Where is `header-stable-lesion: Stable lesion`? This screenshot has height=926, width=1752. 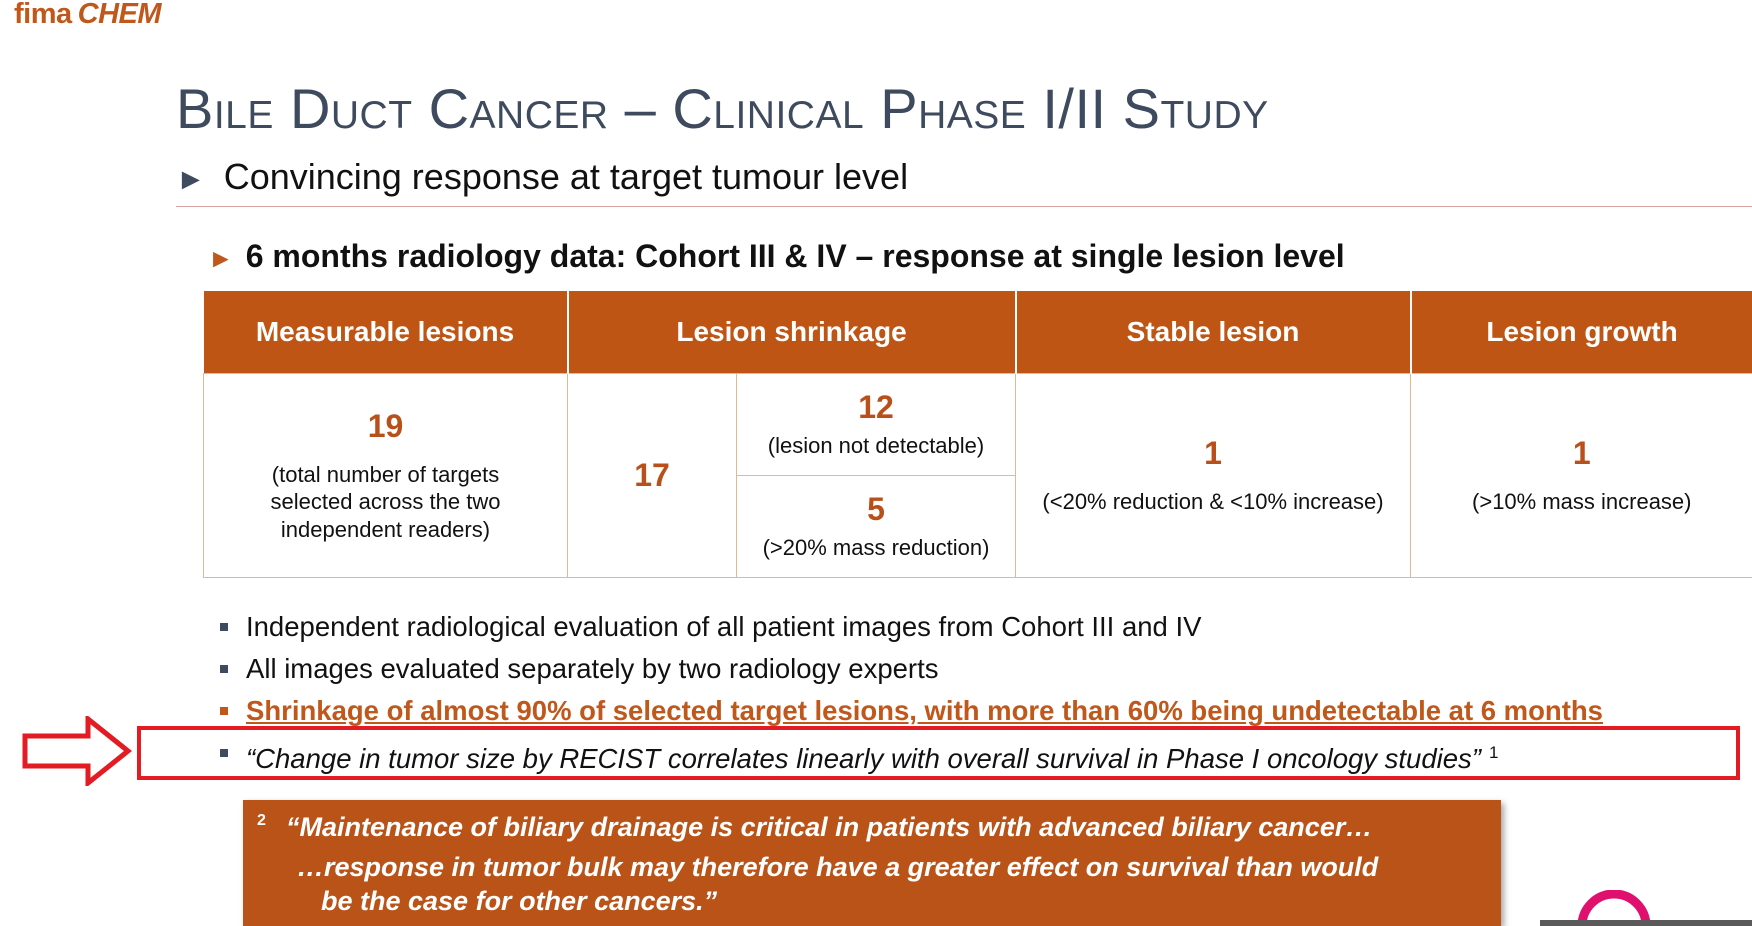
header-stable-lesion: Stable lesion is located at coordinates (1213, 332).